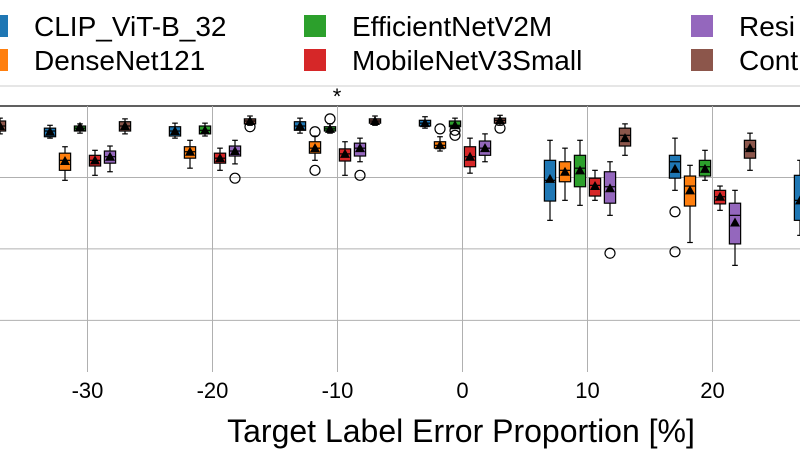 The height and width of the screenshot is (450, 800). I want to click on annotation: *, so click(337, 96).